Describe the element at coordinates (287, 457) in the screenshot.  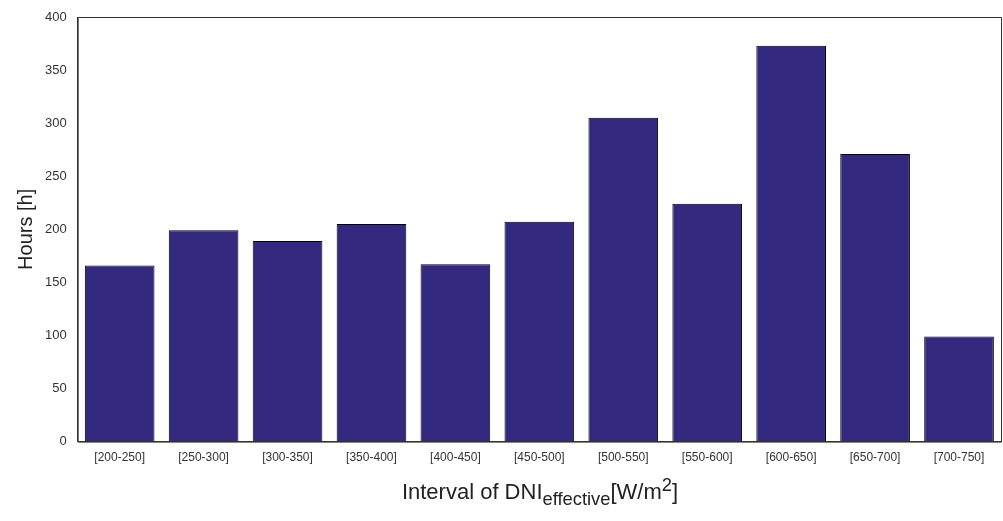
I see `x-tick-label: [300-350]` at that location.